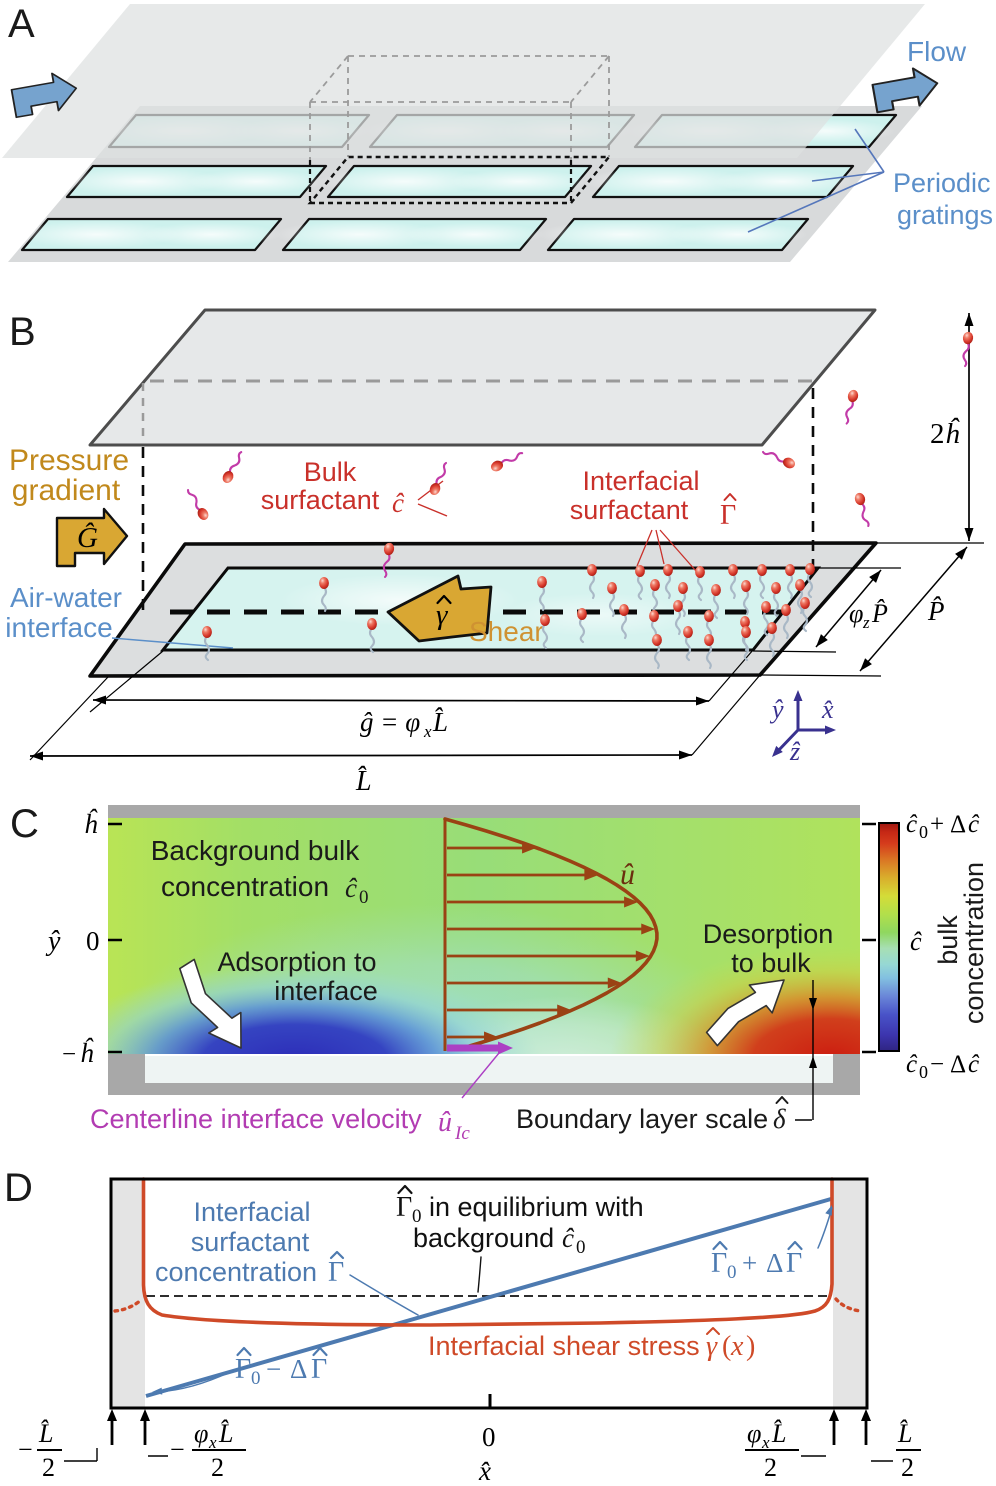  What do you see at coordinates (642, 1119) in the screenshot?
I see `svg-text: Boundary layer scale` at bounding box center [642, 1119].